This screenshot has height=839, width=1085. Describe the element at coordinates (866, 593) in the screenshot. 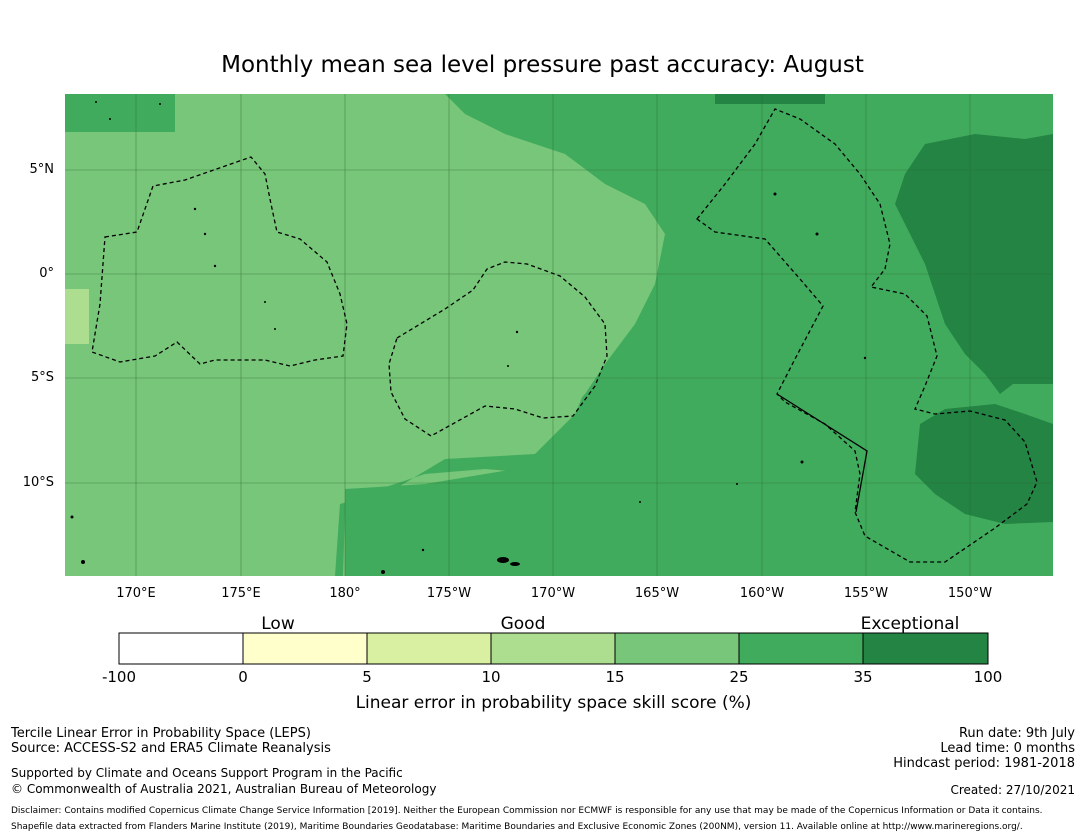

I see `lon-label-155w: 155°W` at that location.